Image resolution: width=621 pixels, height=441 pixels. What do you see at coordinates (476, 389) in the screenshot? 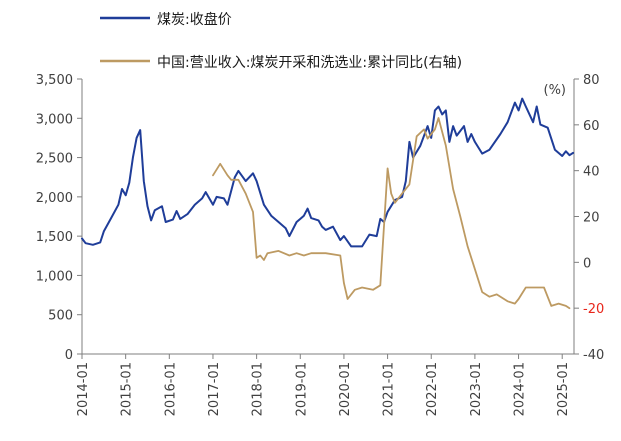
I see `x-tick-label: 2023-01` at bounding box center [476, 389].